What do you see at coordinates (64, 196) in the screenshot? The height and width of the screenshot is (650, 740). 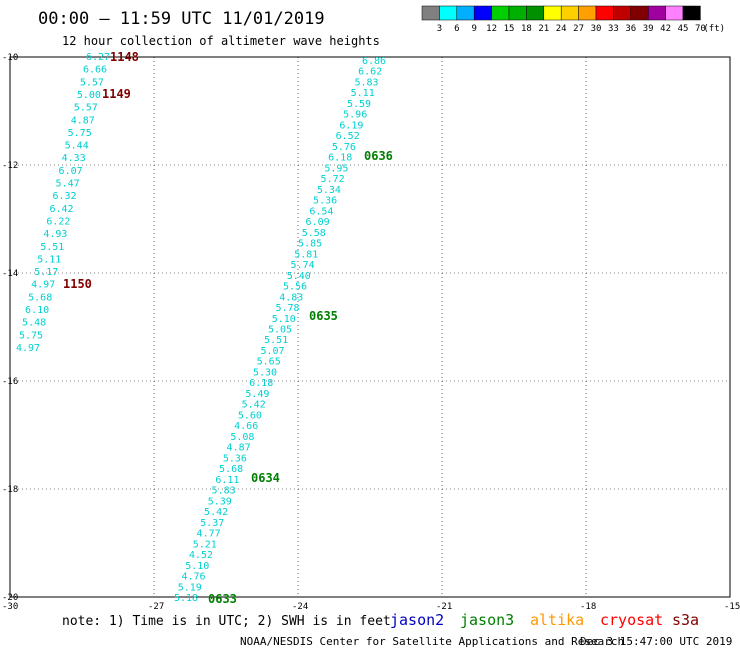 I see `wave-height-value: 6.32` at bounding box center [64, 196].